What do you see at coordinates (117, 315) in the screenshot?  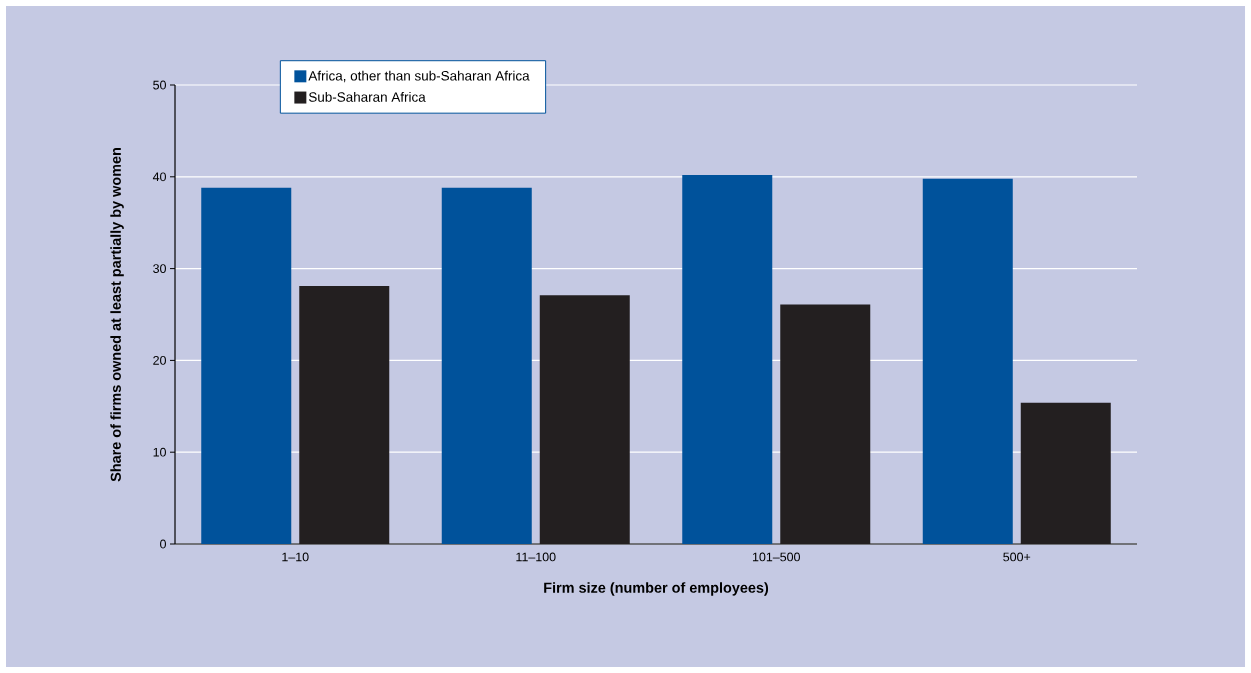 I see `y-axis-title: Share of firms owned at least partially by women` at bounding box center [117, 315].